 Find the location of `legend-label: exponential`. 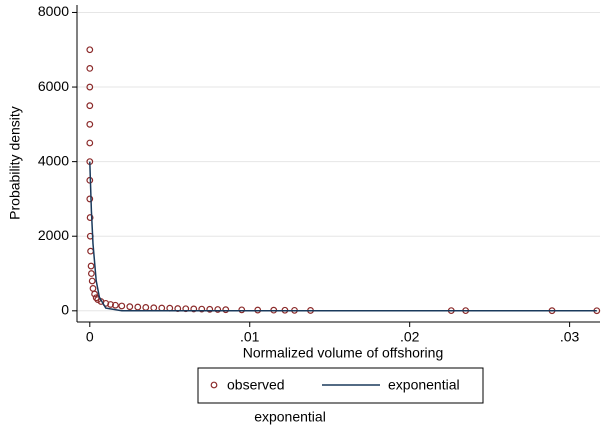

legend-label: exponential is located at coordinates (424, 385).